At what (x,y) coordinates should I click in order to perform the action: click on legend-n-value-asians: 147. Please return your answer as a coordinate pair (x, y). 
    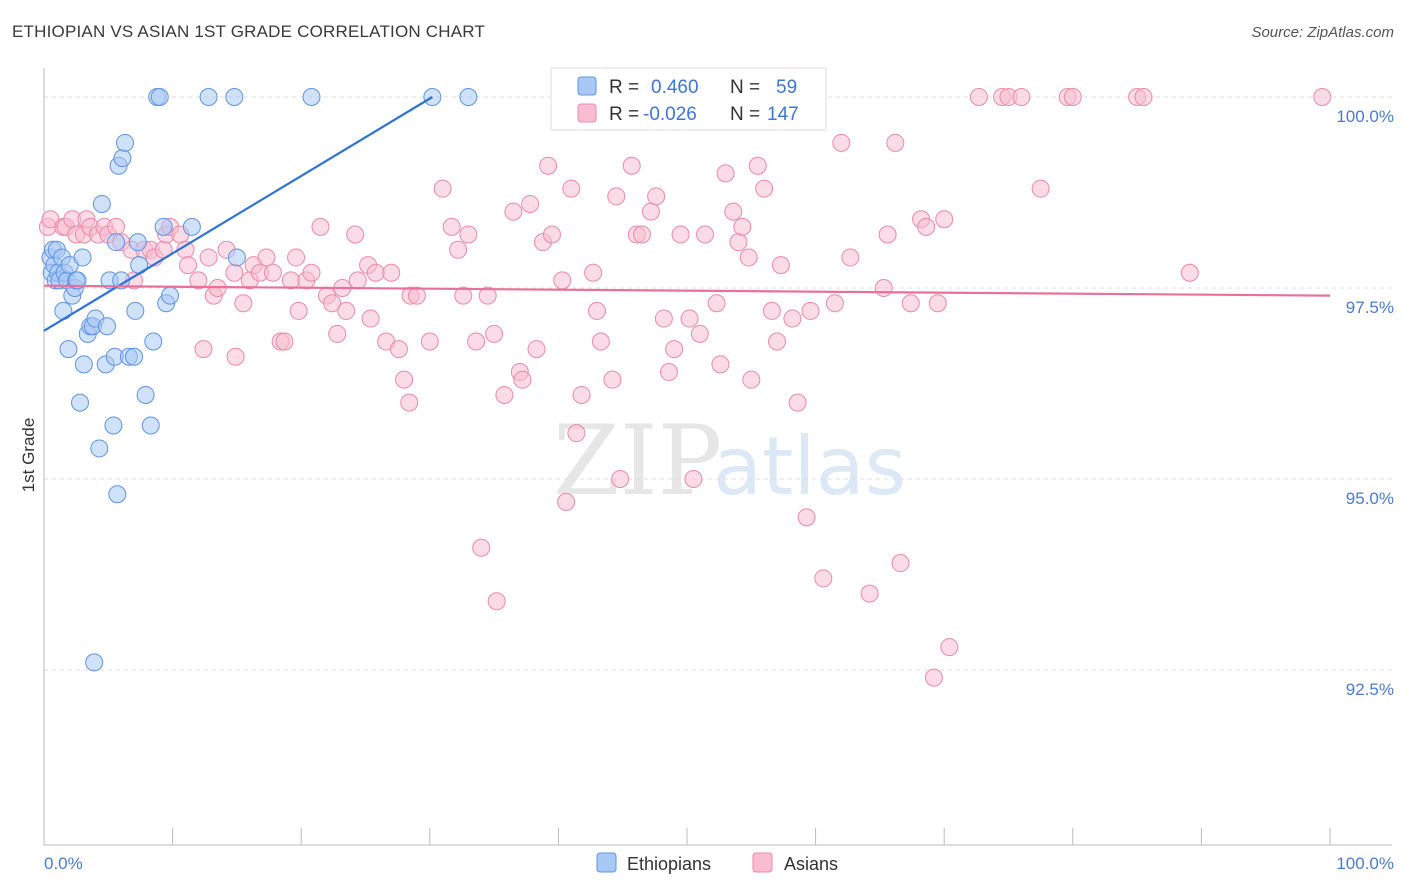
    Looking at the image, I should click on (783, 114).